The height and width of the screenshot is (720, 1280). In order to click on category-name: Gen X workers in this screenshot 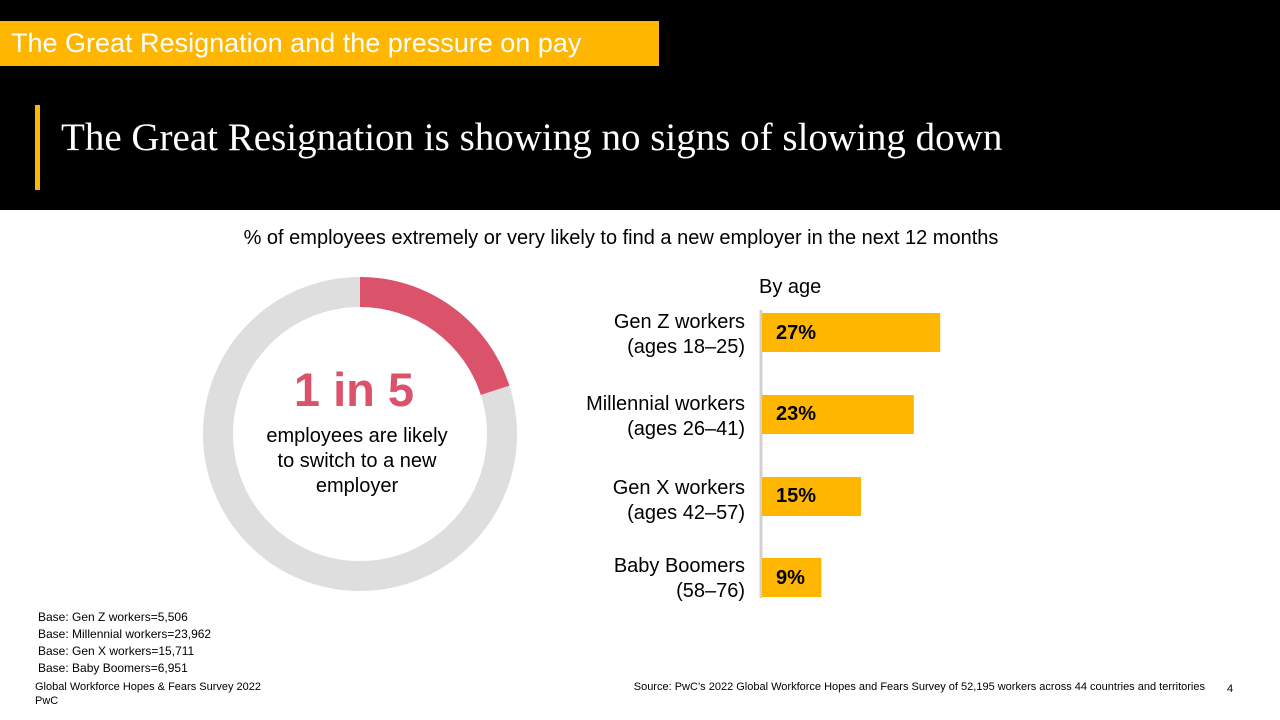, I will do `click(678, 488)`.